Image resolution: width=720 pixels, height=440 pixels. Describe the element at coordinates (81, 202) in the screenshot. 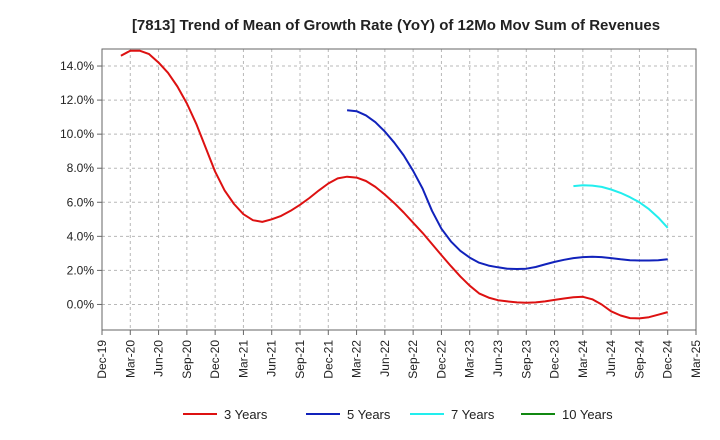

I see `y-tick-label: 6.0%` at that location.